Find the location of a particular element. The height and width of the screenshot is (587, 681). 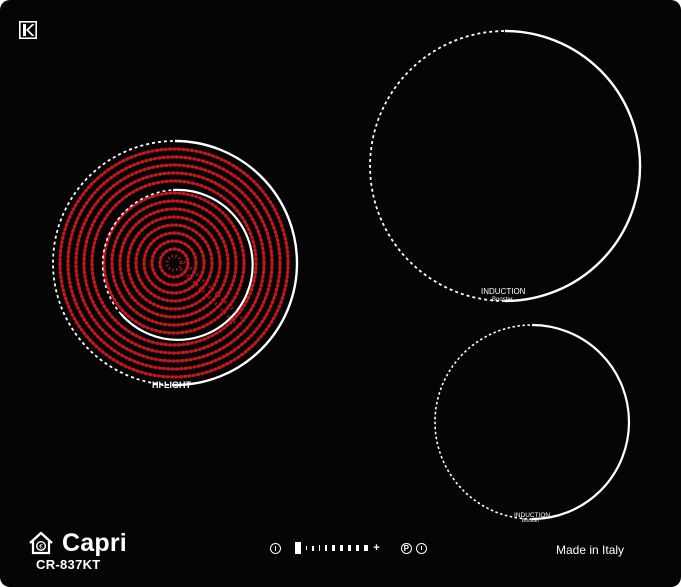

coil-lead is located at coordinates (208, 296).